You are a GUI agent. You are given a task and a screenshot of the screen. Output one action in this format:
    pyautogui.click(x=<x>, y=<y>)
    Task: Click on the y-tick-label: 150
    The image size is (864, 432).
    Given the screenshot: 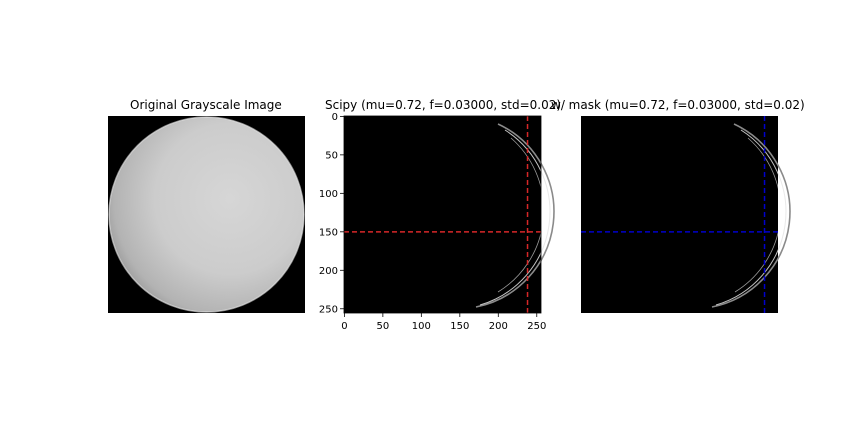 What is the action you would take?
    pyautogui.click(x=328, y=232)
    